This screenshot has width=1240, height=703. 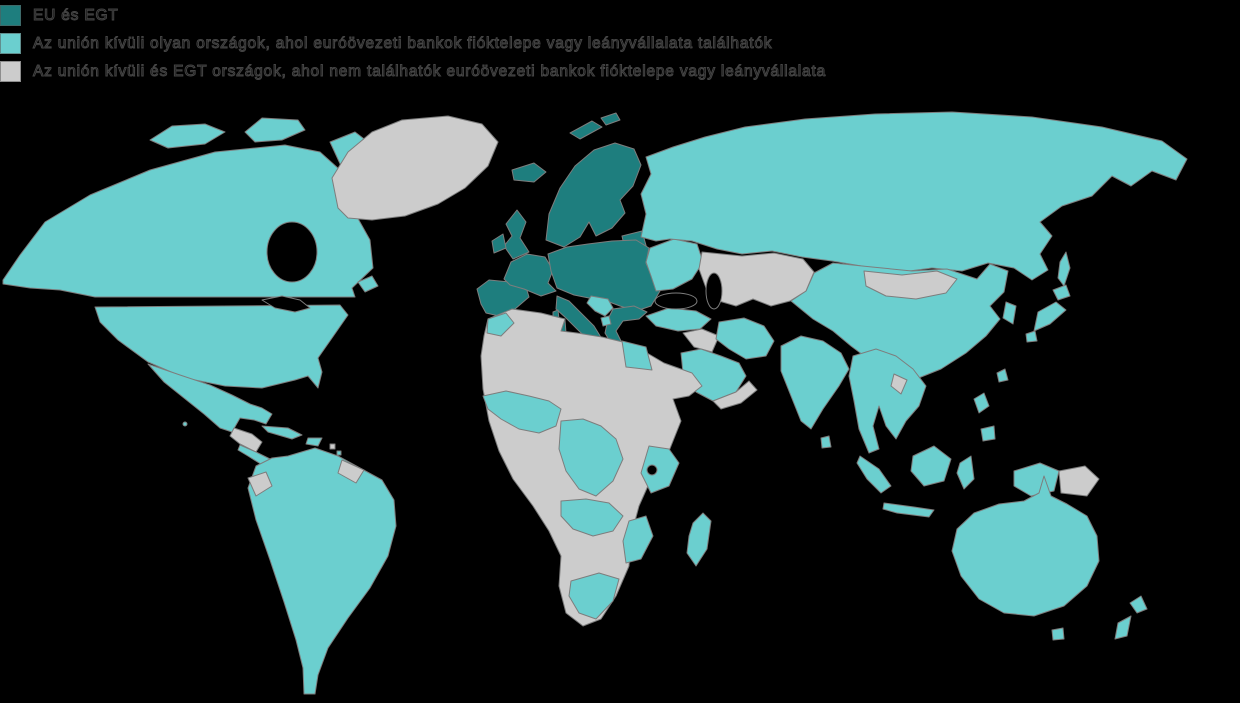 What do you see at coordinates (638, 539) in the screenshot?
I see `region-mozambique` at bounding box center [638, 539].